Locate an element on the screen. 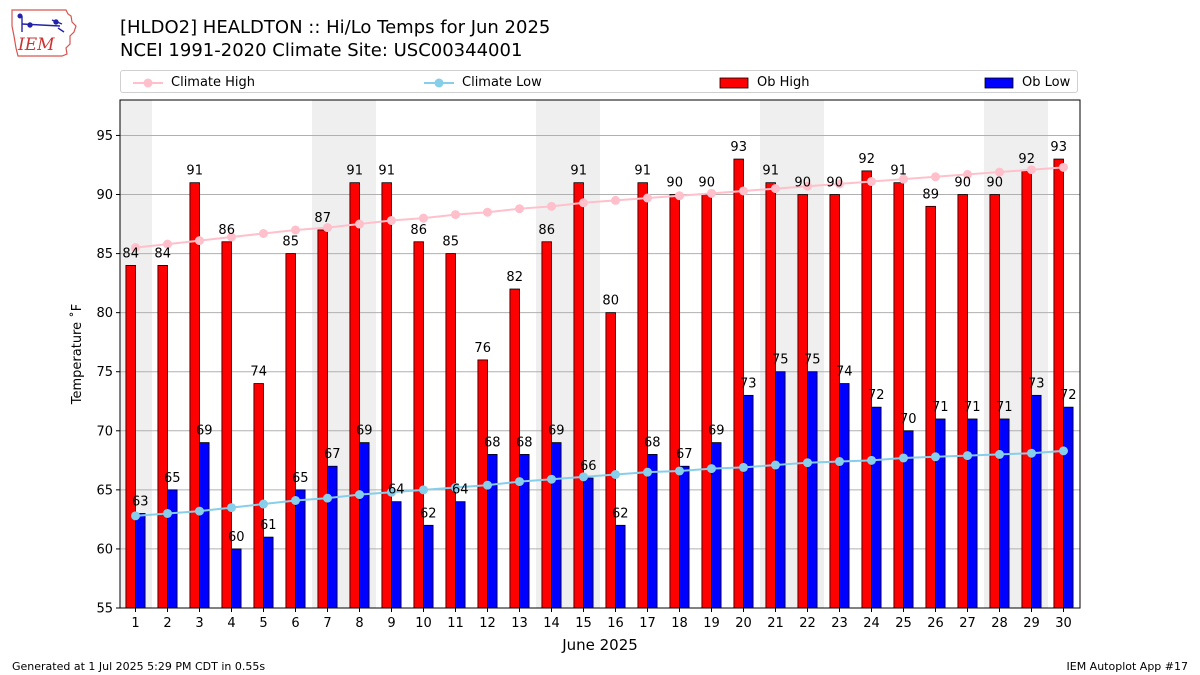 The width and height of the screenshot is (1200, 675). x-tick-label-28: 28 is located at coordinates (999, 623).